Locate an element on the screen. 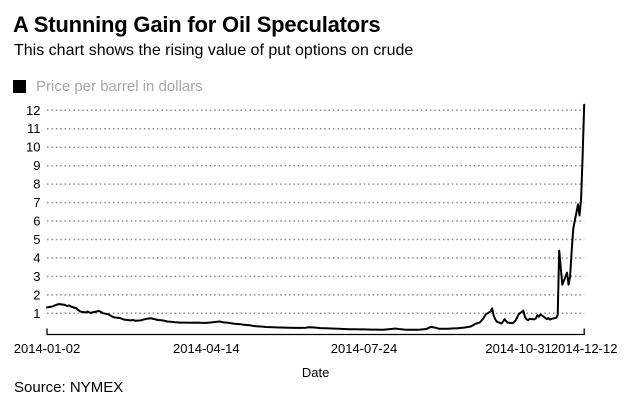 The image size is (630, 400). y-tick-label: 3 is located at coordinates (36, 276).